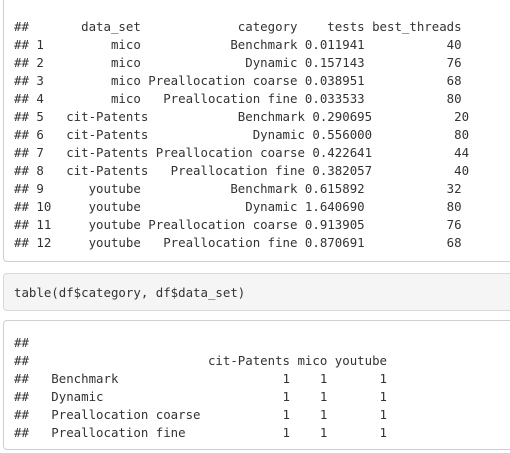 The height and width of the screenshot is (453, 510). Describe the element at coordinates (200, 378) in the screenshot. I see `output-line: ## Benchmark 1 1 1` at that location.